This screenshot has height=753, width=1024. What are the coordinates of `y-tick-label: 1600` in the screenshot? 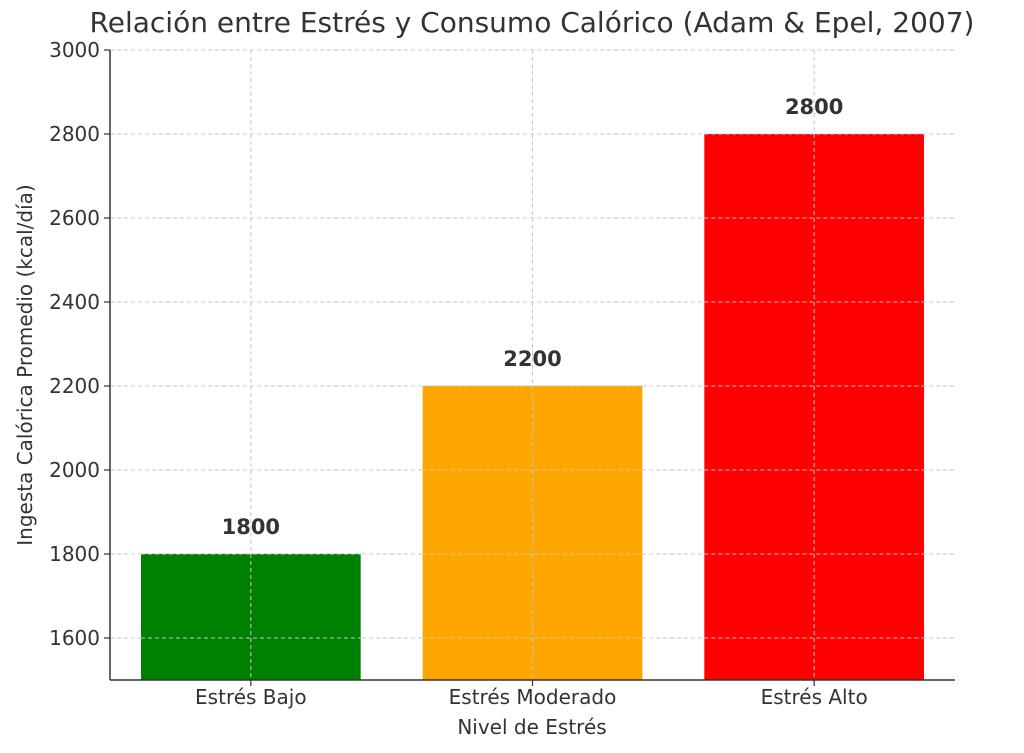 It's located at (74, 638).